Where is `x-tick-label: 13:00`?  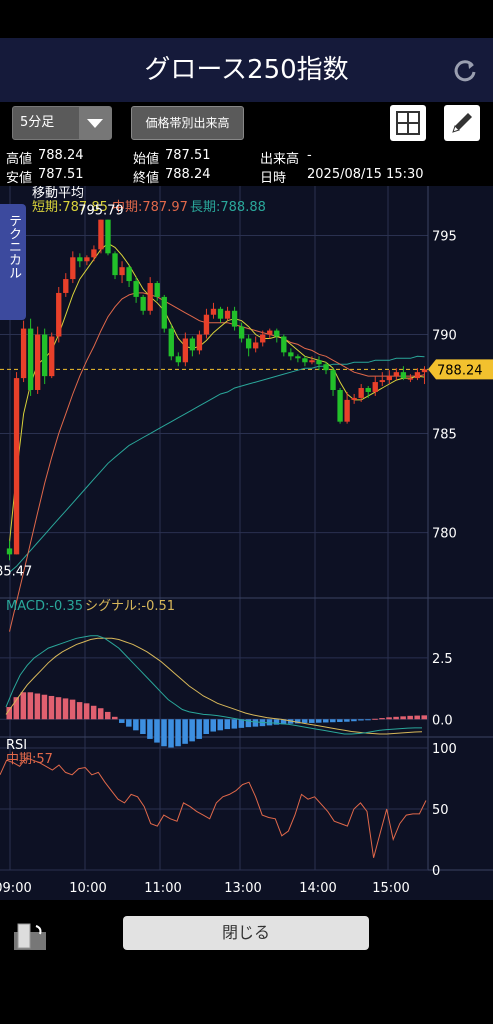
x-tick-label: 13:00 is located at coordinates (242, 888).